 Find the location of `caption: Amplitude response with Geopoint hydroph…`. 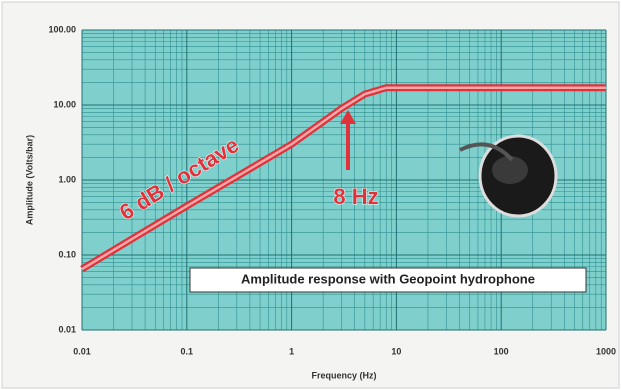

caption: Amplitude response with Geopoint hydroph… is located at coordinates (388, 278).